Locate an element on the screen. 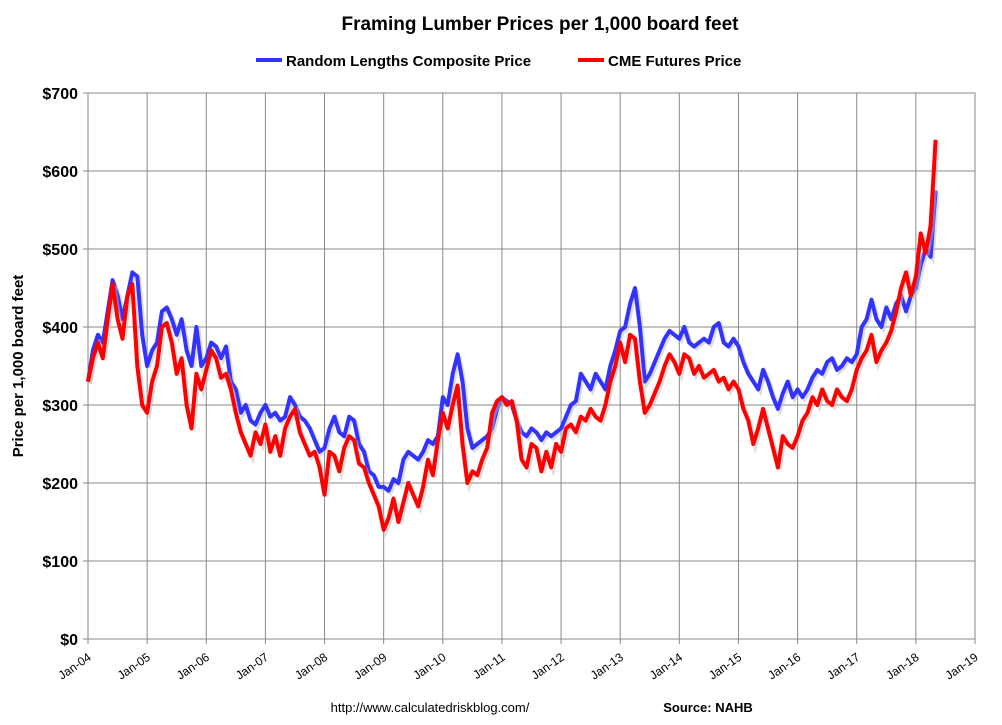  y-axis-label: Price per 1,000 board feet is located at coordinates (18, 366).